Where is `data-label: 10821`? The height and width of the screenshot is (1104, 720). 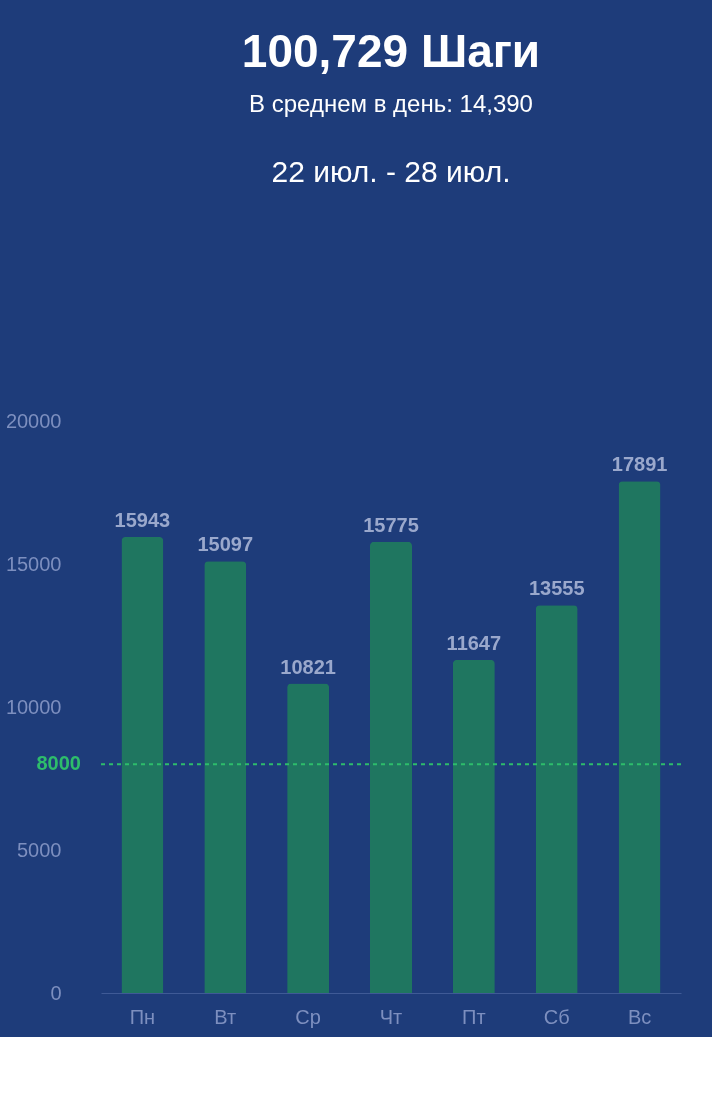 data-label: 10821 is located at coordinates (308, 666).